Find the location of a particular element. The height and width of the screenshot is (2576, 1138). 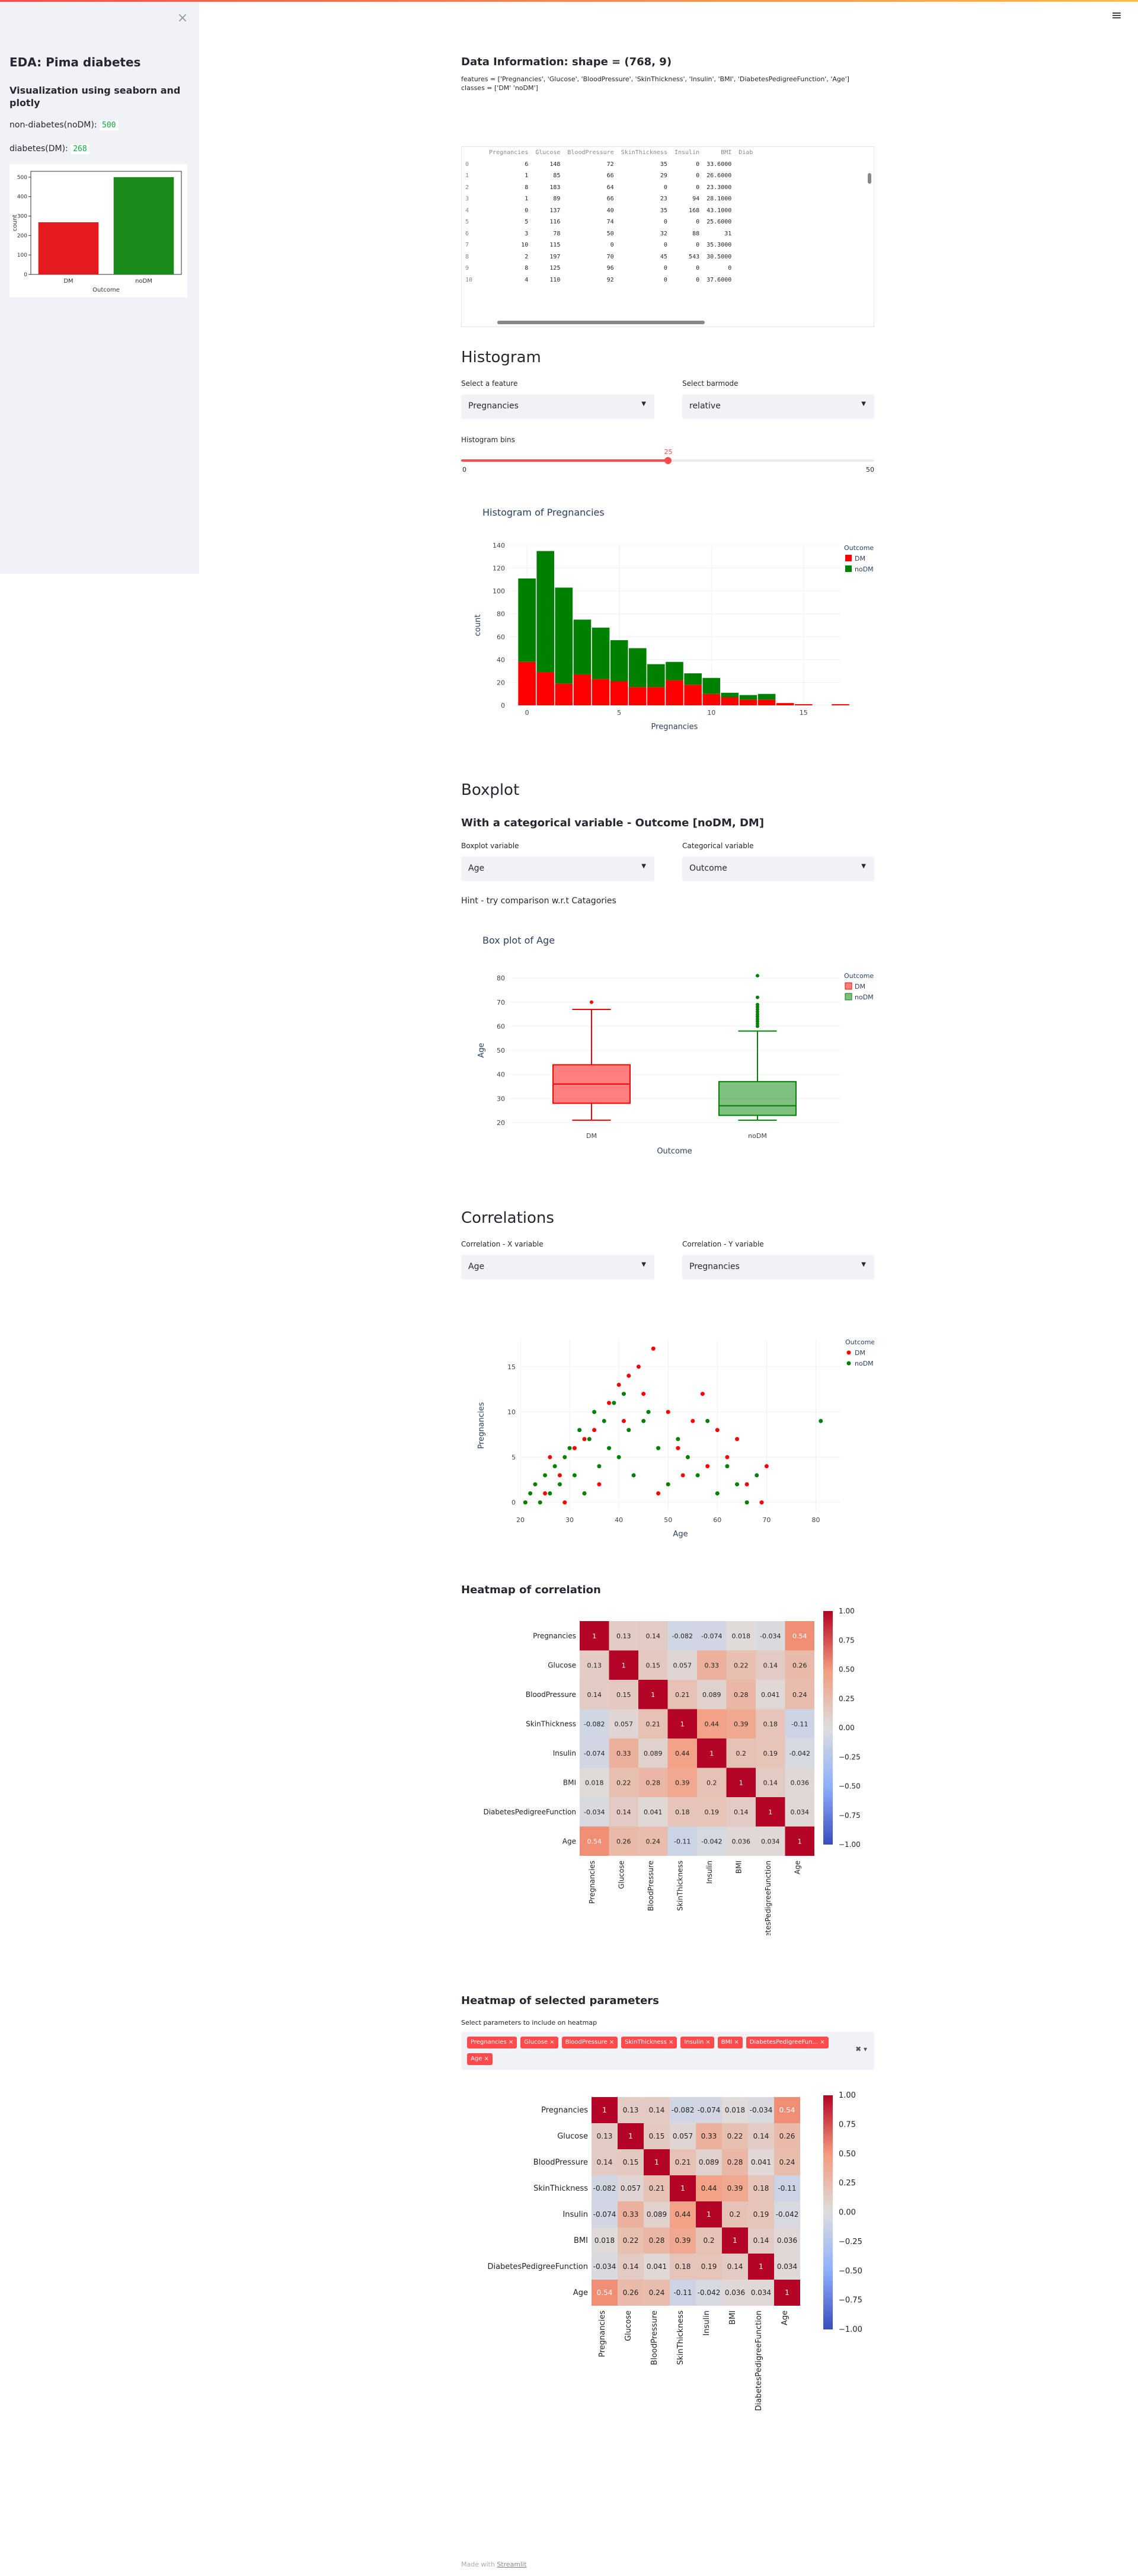

param-tag: Insulin × is located at coordinates (697, 2043).